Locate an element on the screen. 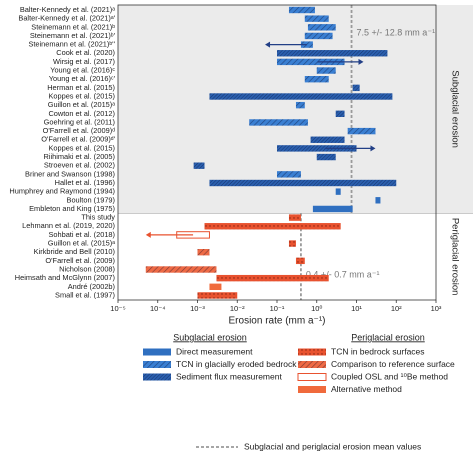 The image size is (474, 457). legend-label: Alternative method is located at coordinates (366, 389).